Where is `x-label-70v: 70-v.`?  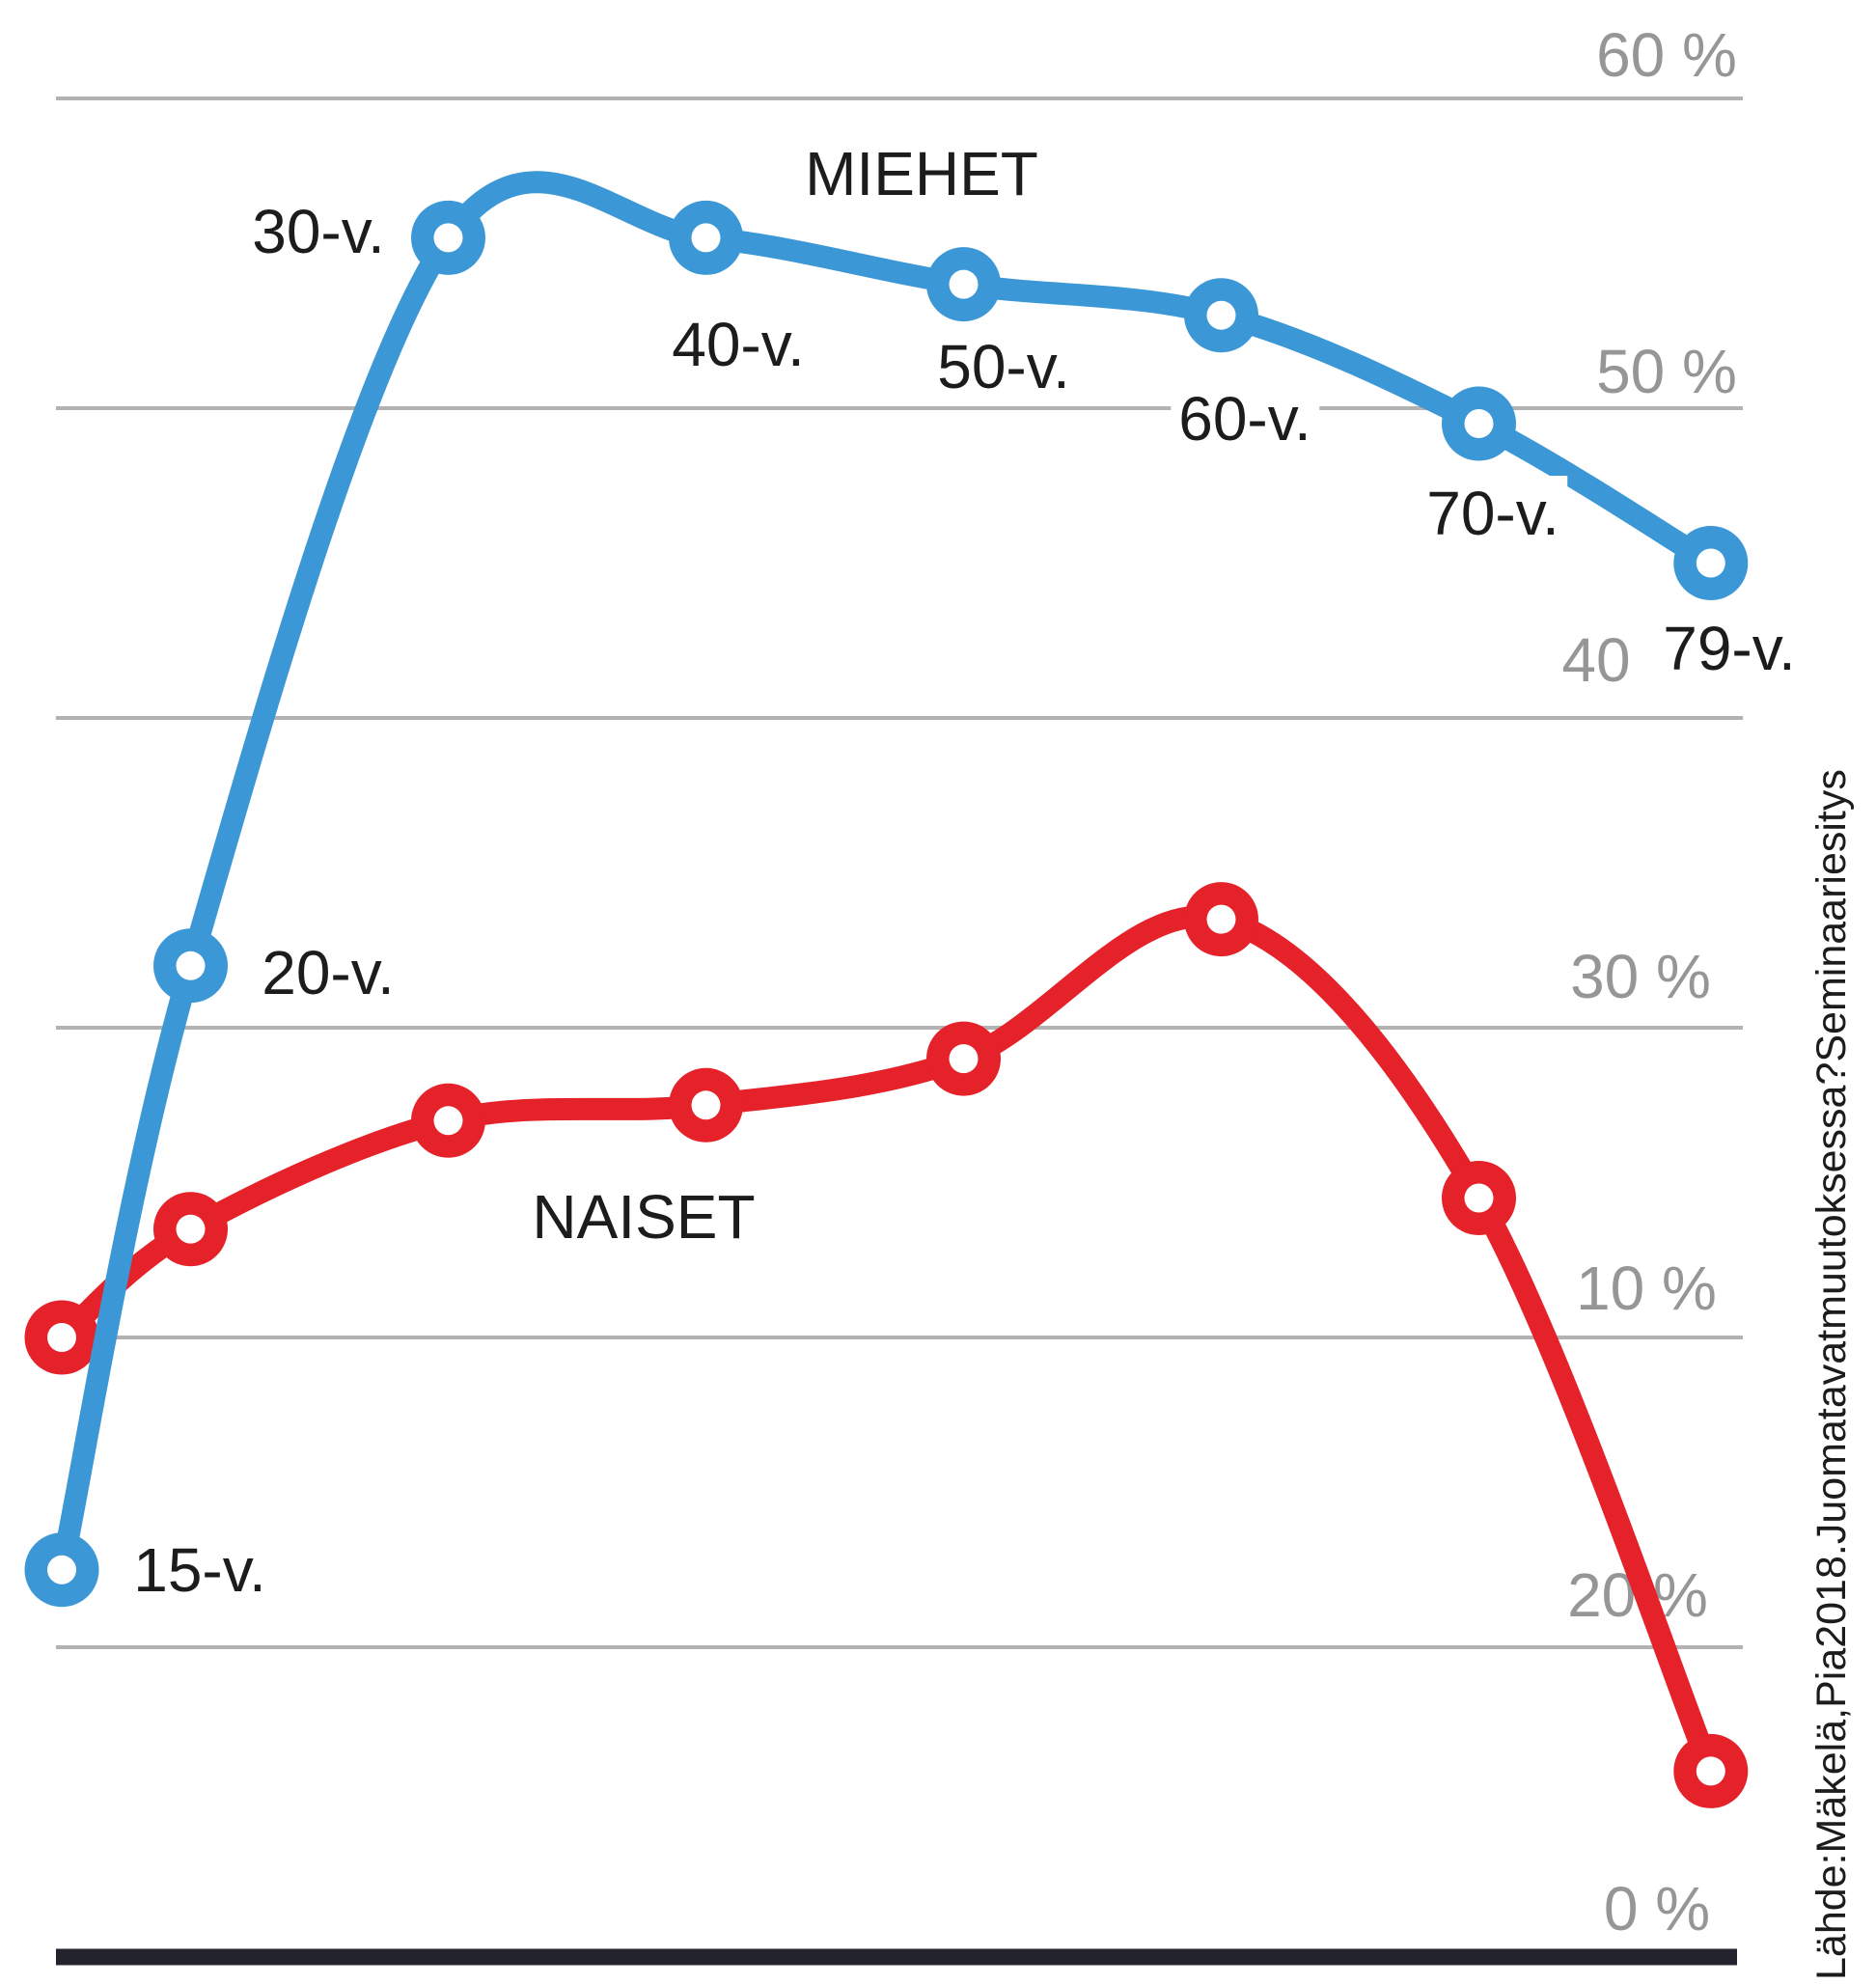
x-label-70v: 70-v. is located at coordinates (1493, 513).